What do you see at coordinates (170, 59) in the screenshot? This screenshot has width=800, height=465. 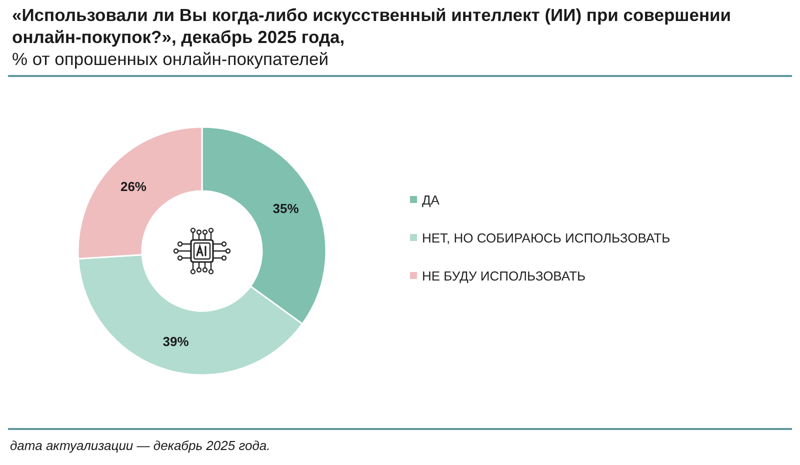 I see `chart-subtitle: % от опрошенных онлайн-покупателей` at bounding box center [170, 59].